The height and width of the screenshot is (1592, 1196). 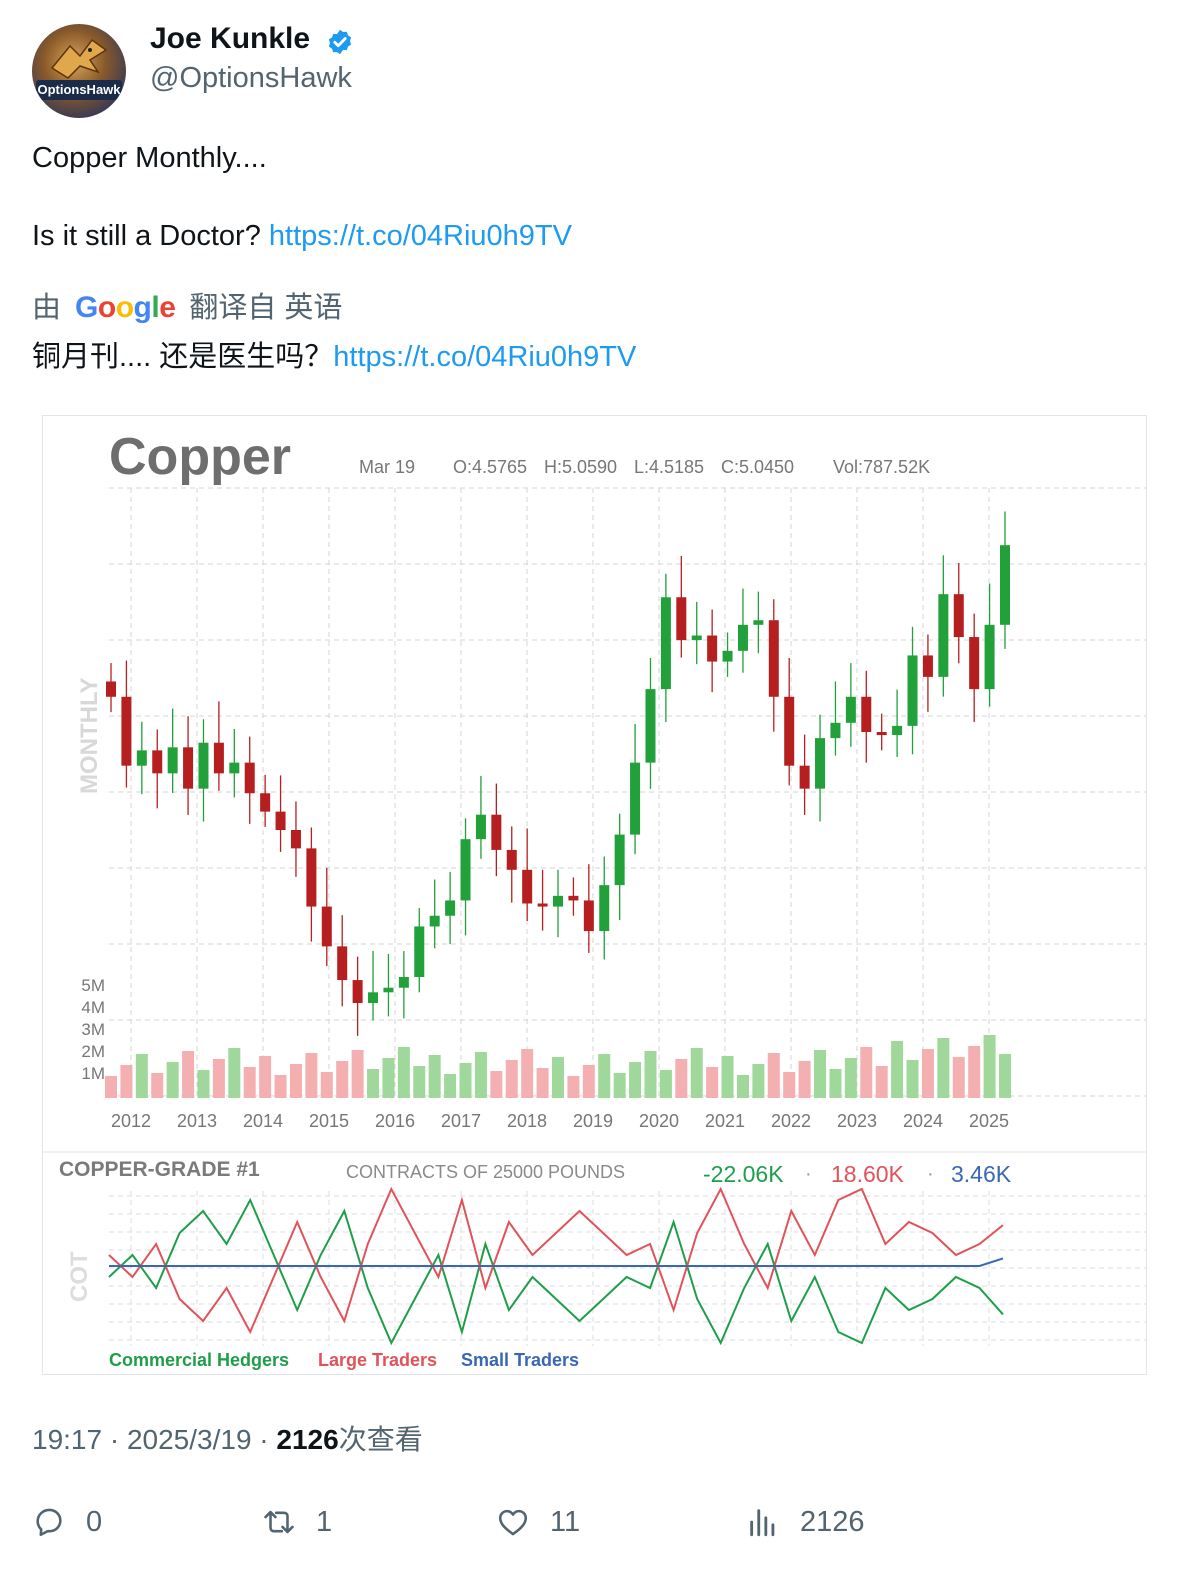 What do you see at coordinates (79, 58) in the screenshot?
I see `hawk-logo-icon` at bounding box center [79, 58].